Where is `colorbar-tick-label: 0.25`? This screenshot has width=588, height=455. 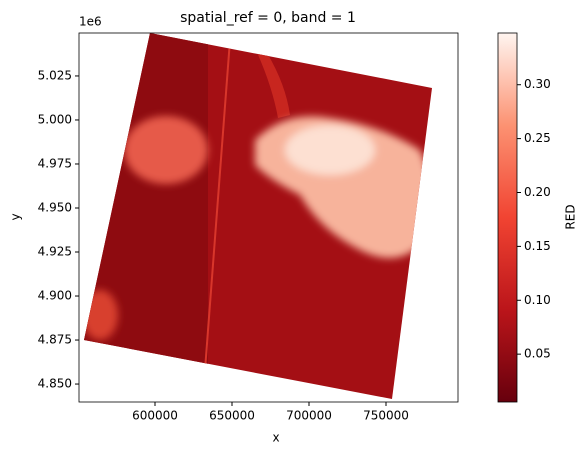
colorbar-tick-label: 0.25 is located at coordinates (537, 138).